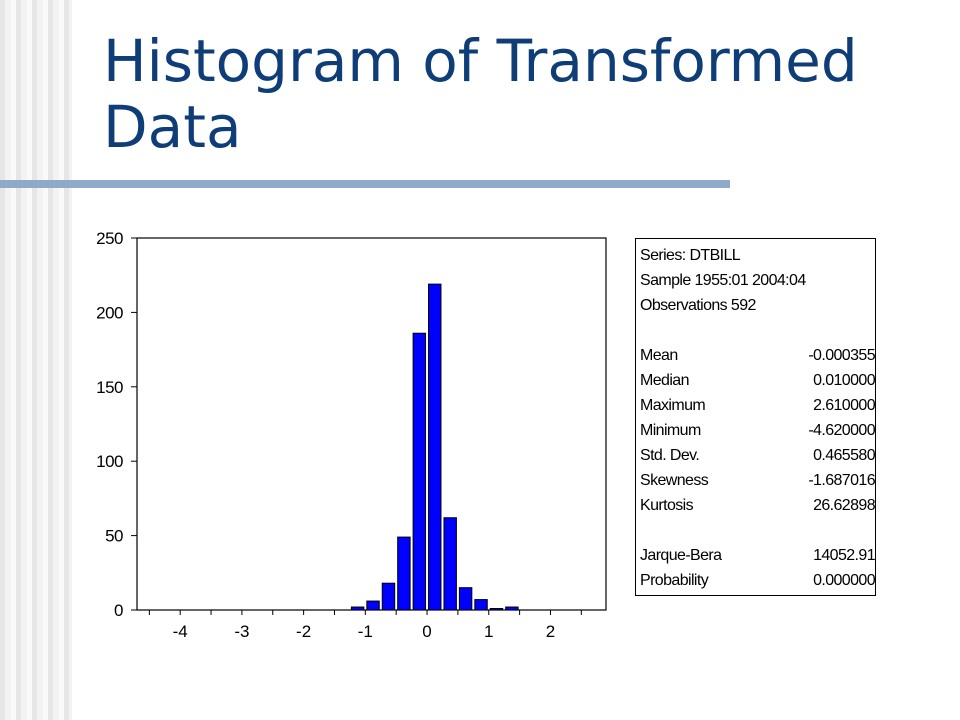 This screenshot has width=960, height=720. I want to click on y-tick-label: 100, so click(109, 461).